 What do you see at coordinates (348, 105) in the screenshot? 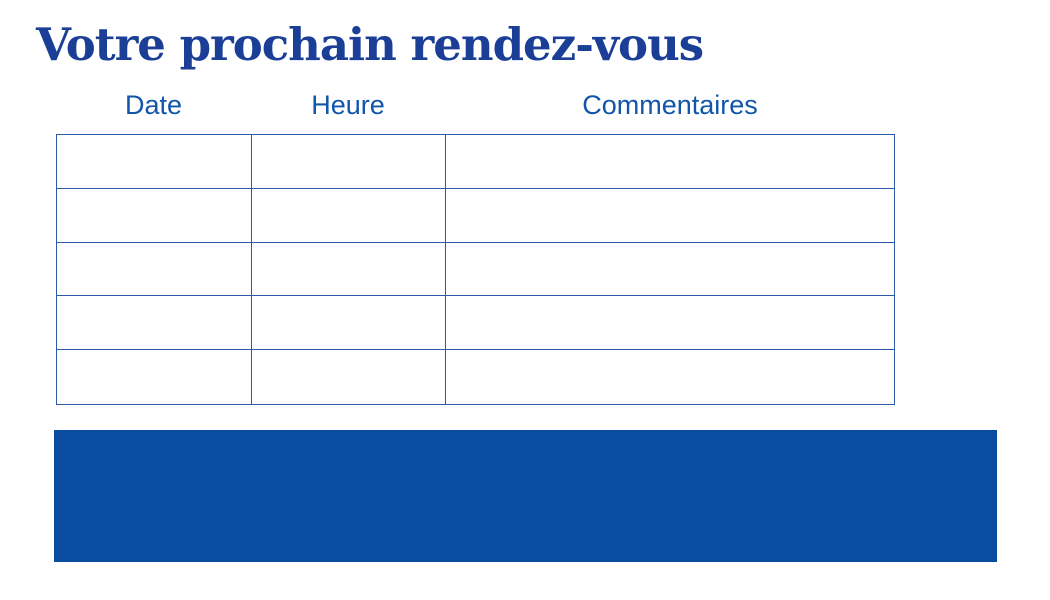
I see `column-header-heure: Heure` at bounding box center [348, 105].